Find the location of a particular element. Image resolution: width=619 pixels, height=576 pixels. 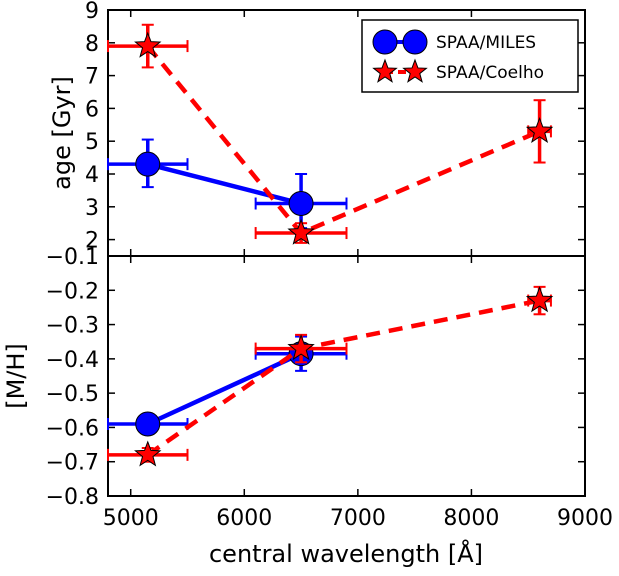

age-ytick-label: 9 is located at coordinates (92, 12).